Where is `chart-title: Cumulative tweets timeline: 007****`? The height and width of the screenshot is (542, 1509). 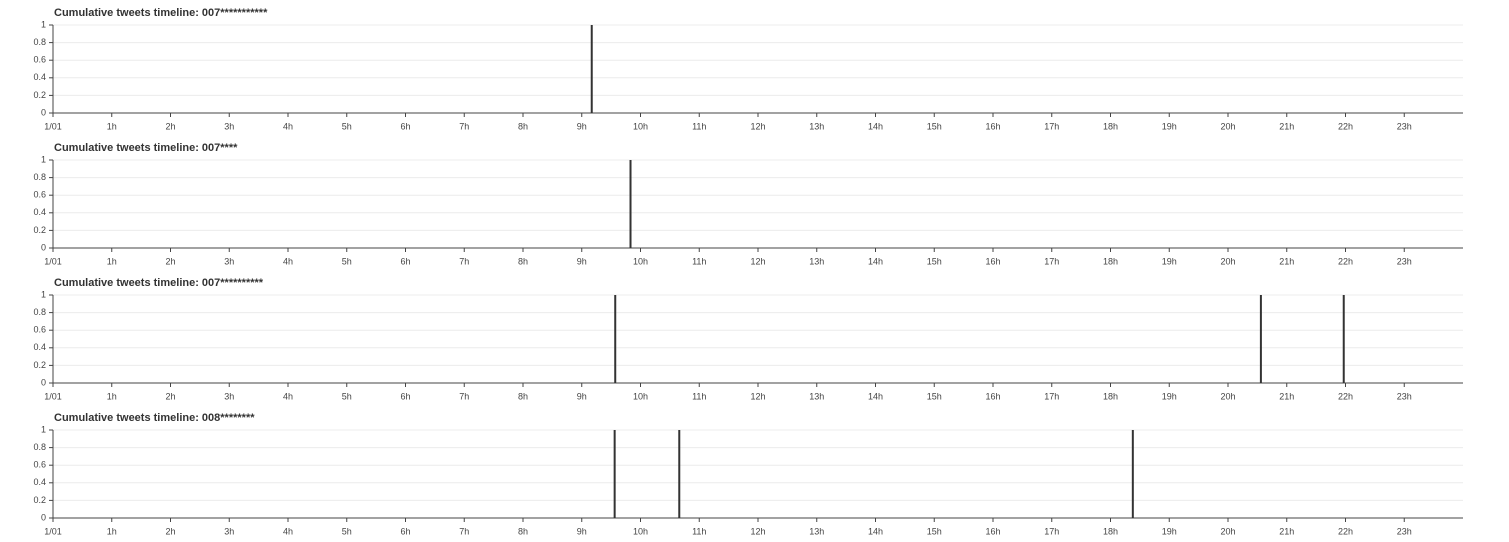
chart-title: Cumulative tweets timeline: 007**** is located at coordinates (146, 148).